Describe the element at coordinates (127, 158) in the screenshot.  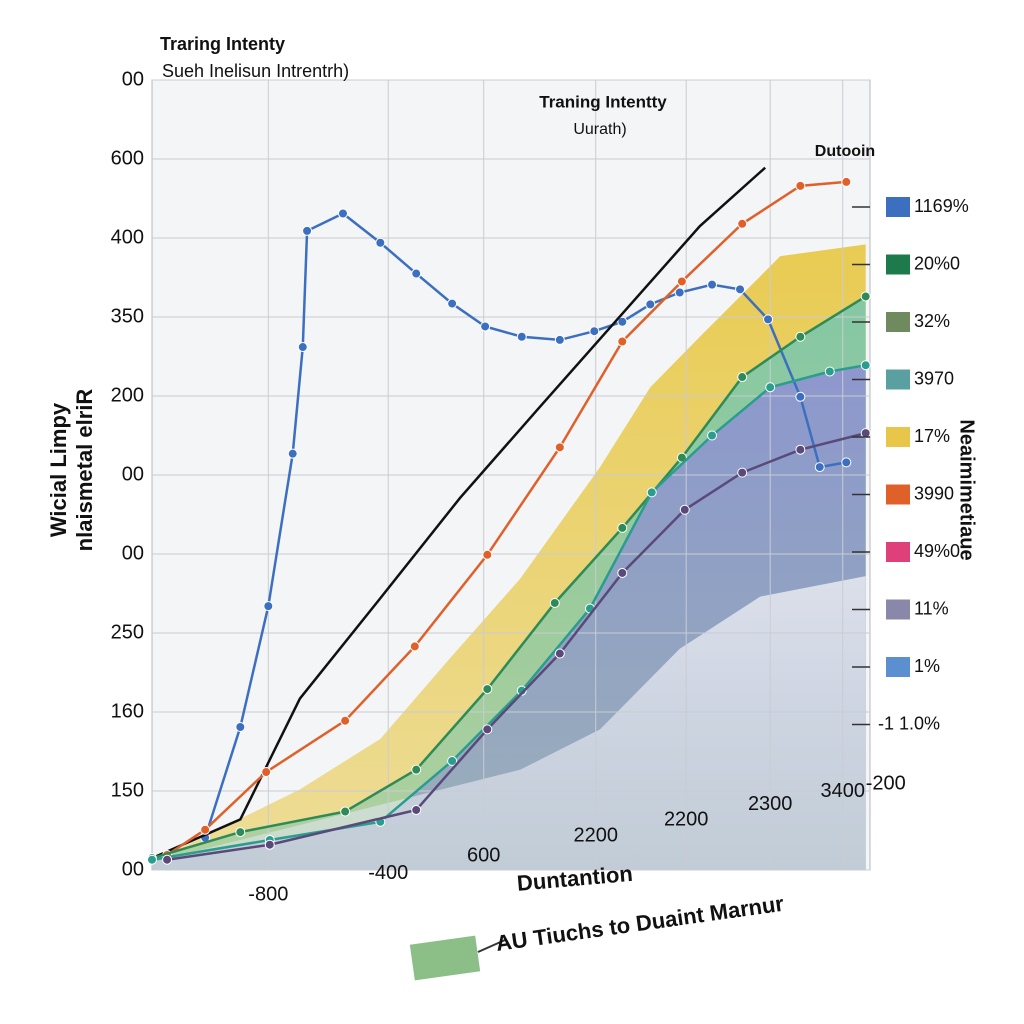
I see `y-tick-label: 600` at that location.